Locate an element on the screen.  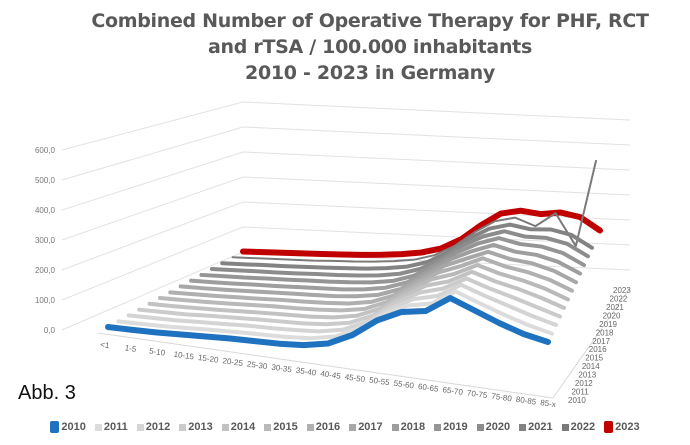
series-line-2022 is located at coordinates (414, 211).